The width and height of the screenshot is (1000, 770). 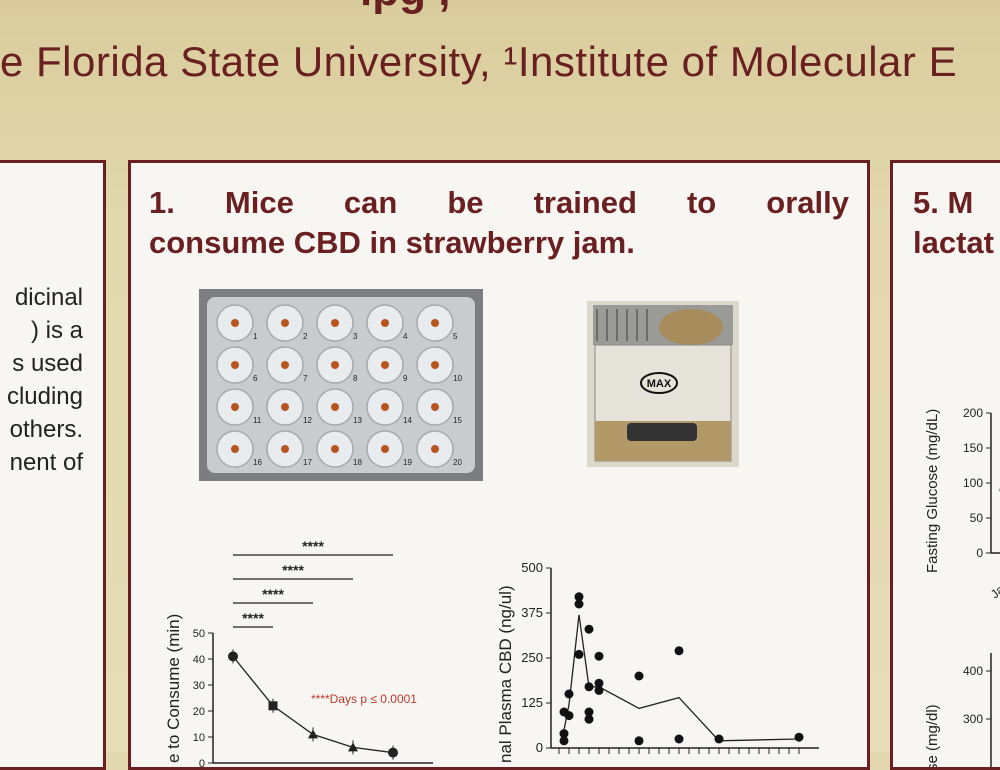 What do you see at coordinates (953, 243) in the screenshot?
I see `panel-5-heading-line2: lactat` at bounding box center [953, 243].